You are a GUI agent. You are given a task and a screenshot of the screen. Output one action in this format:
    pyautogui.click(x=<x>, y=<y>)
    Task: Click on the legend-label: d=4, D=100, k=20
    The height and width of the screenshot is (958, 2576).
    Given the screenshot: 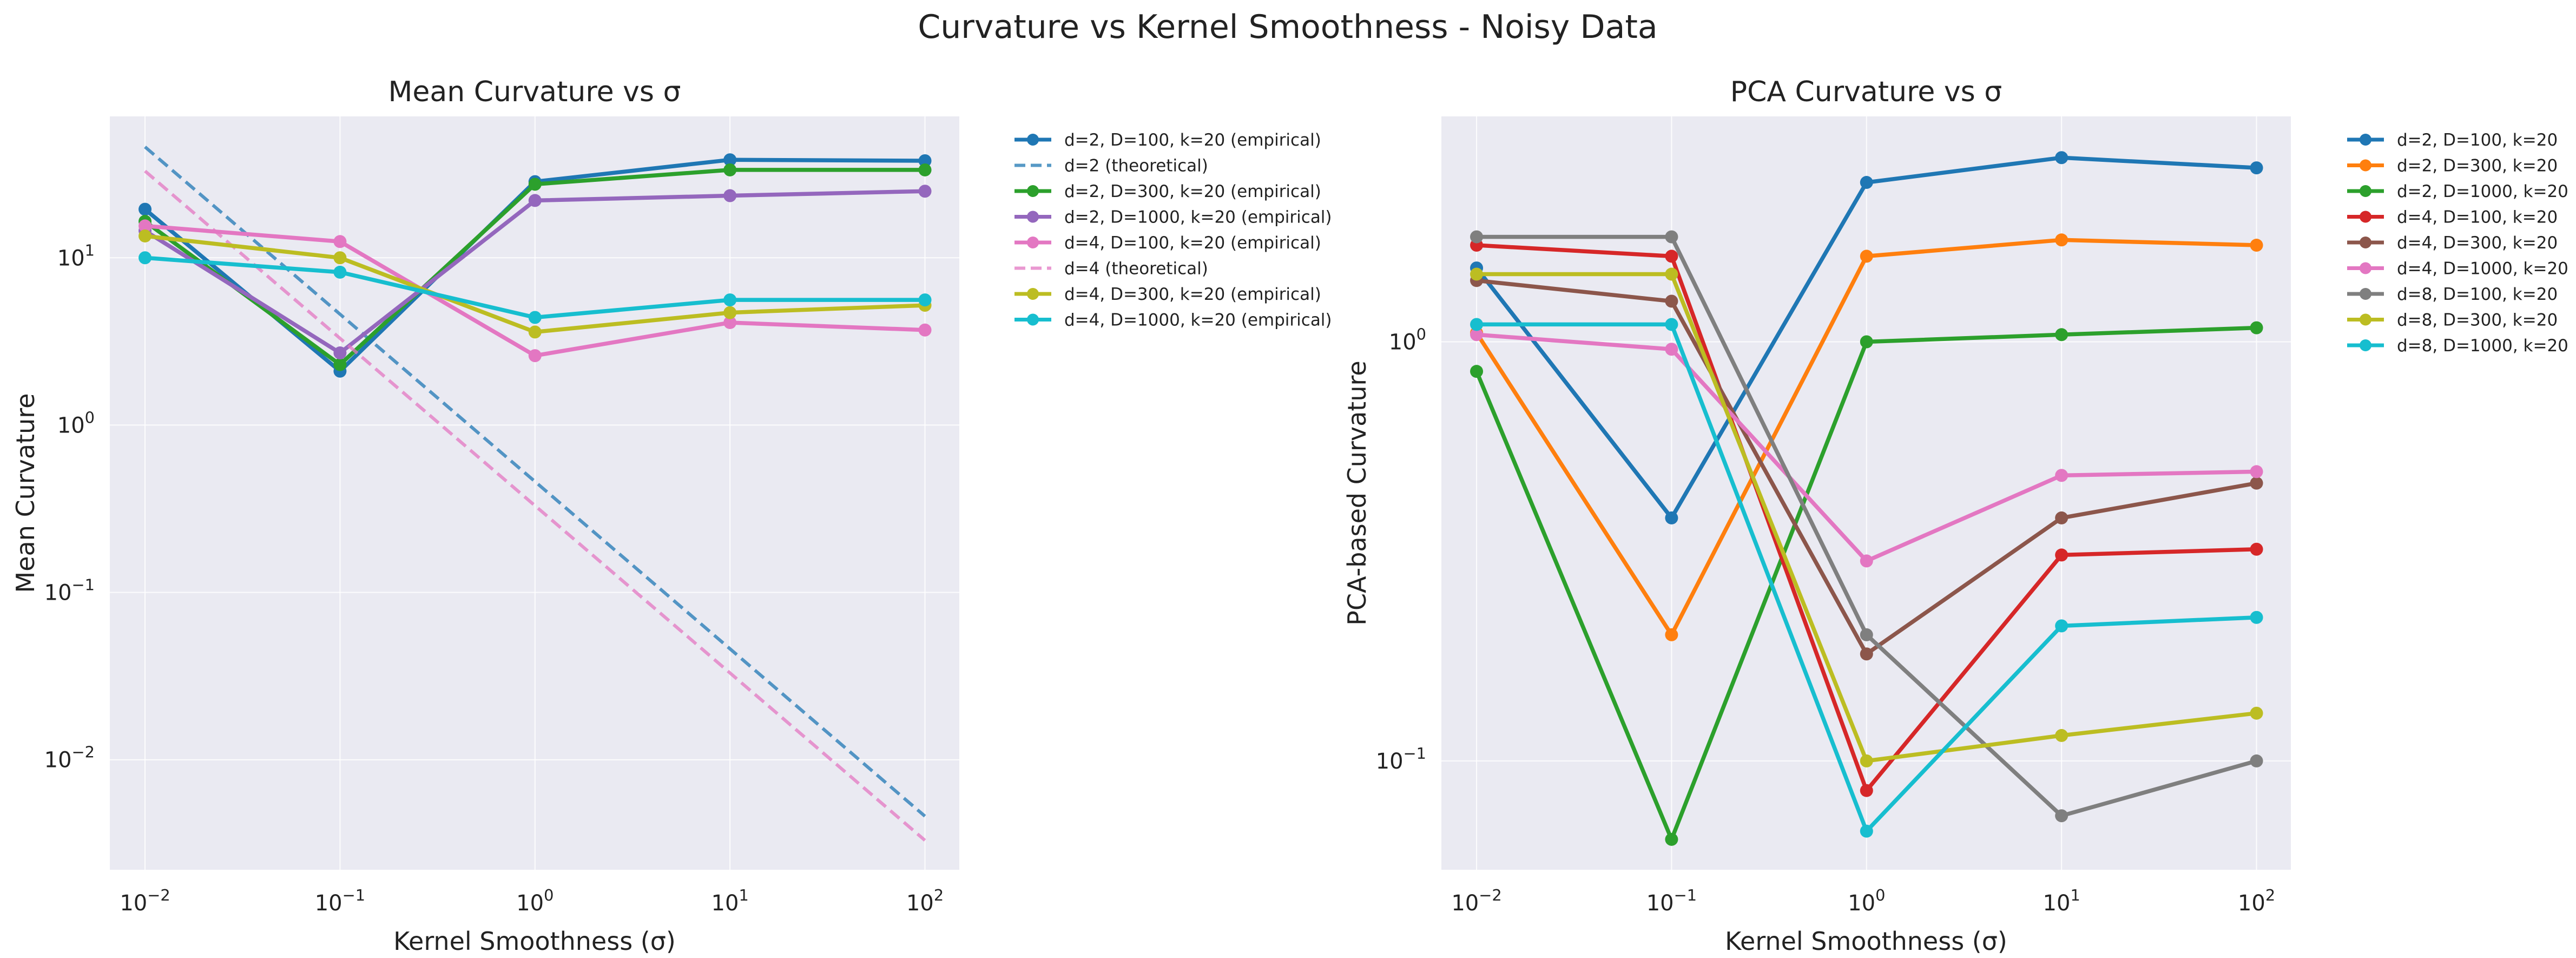 What is the action you would take?
    pyautogui.click(x=2477, y=218)
    